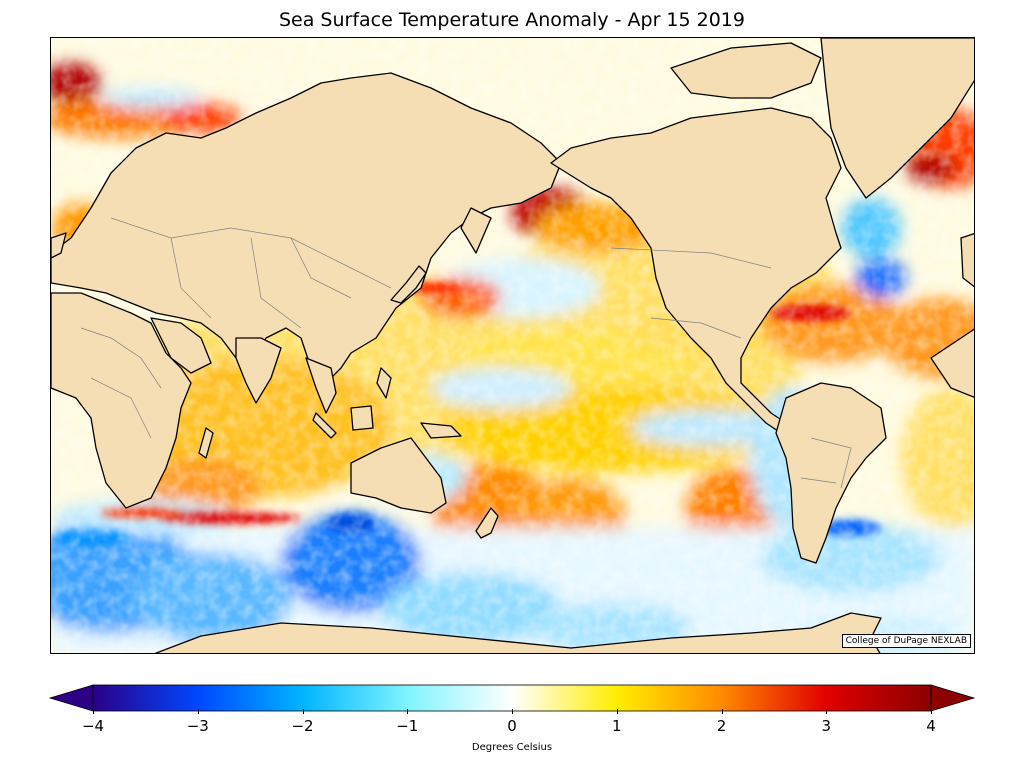  I want to click on colorbar-tick-label: −1, so click(407, 726).